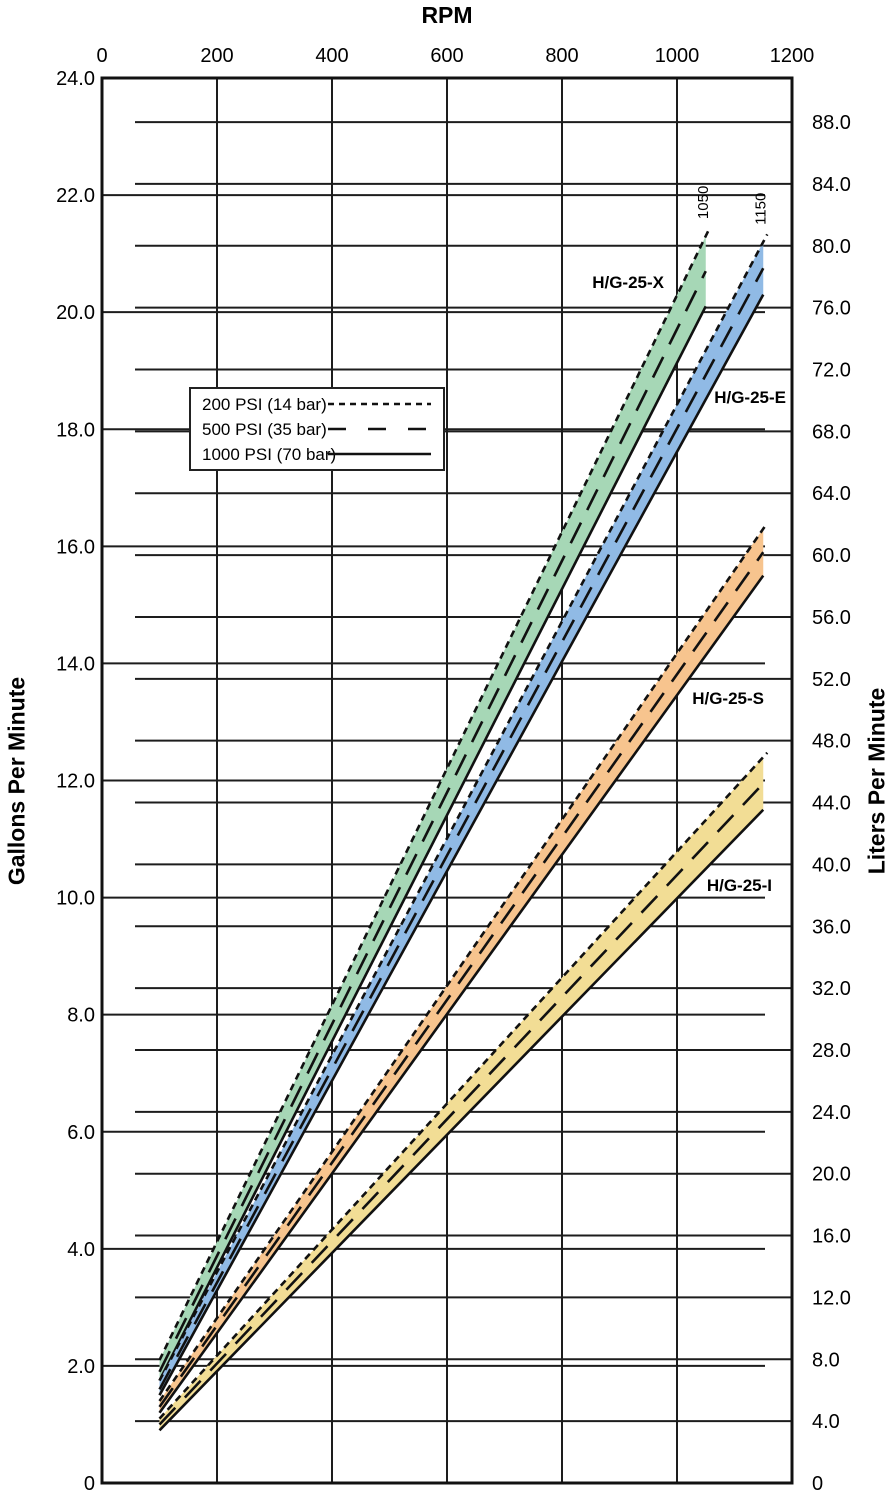 The height and width of the screenshot is (1500, 894). What do you see at coordinates (831, 1051) in the screenshot?
I see `lpm-tick-label: 28.0` at bounding box center [831, 1051].